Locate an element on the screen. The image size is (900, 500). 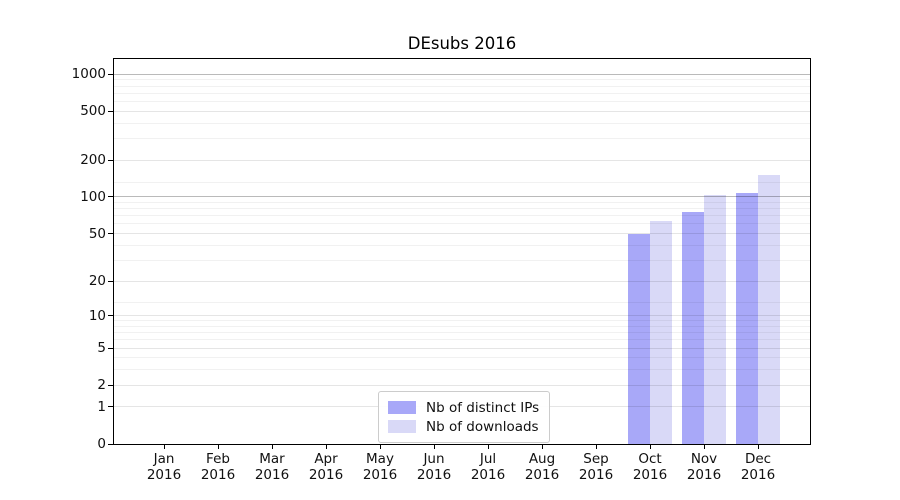
x-tick-label: Jul 2016 is located at coordinates (488, 467).